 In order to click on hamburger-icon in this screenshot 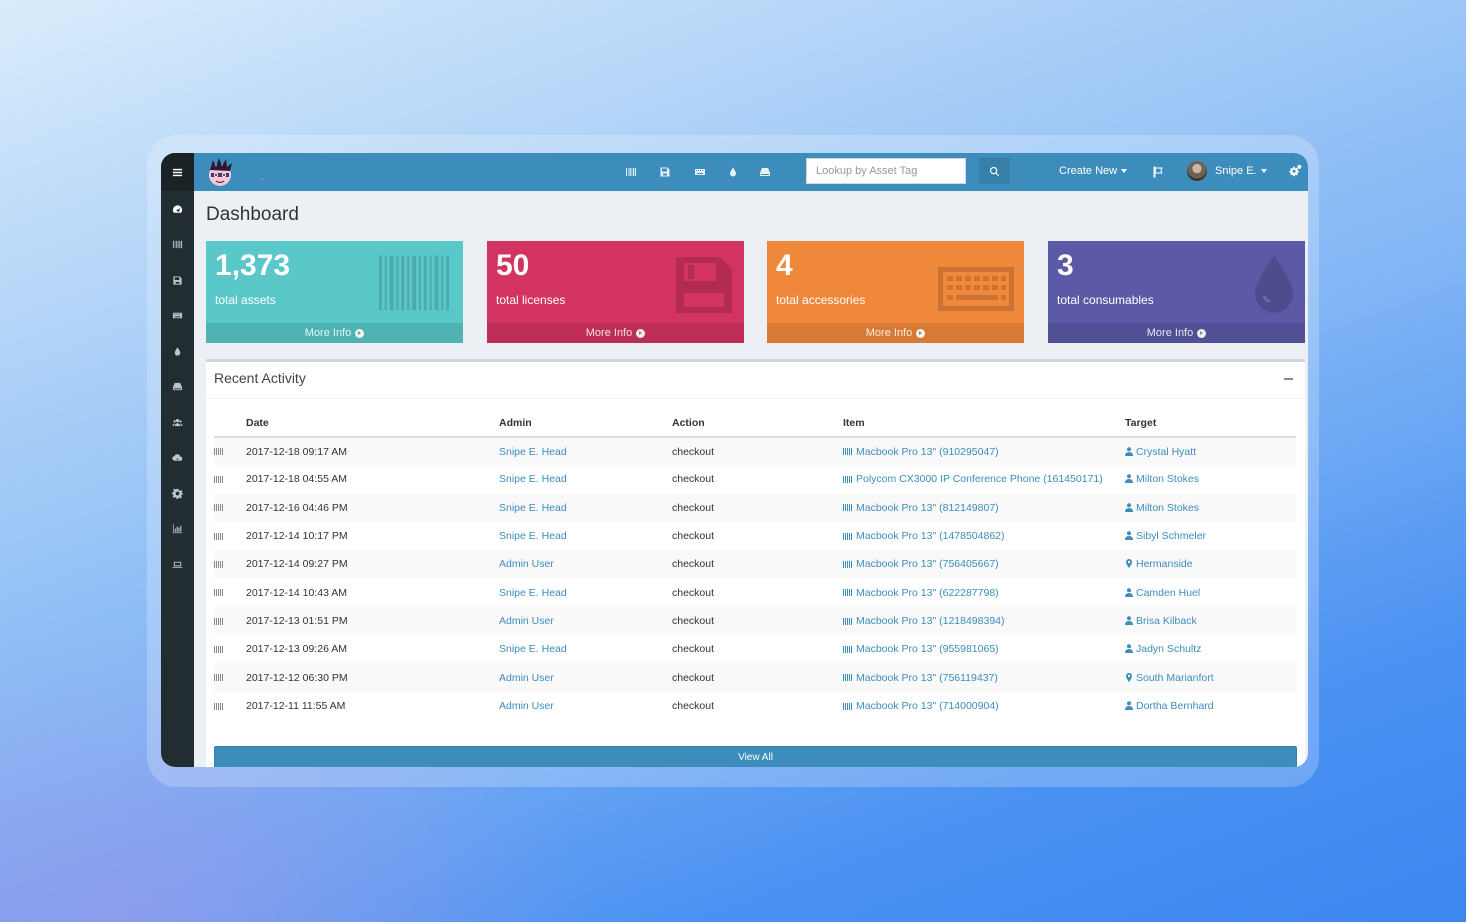, I will do `click(177, 172)`.